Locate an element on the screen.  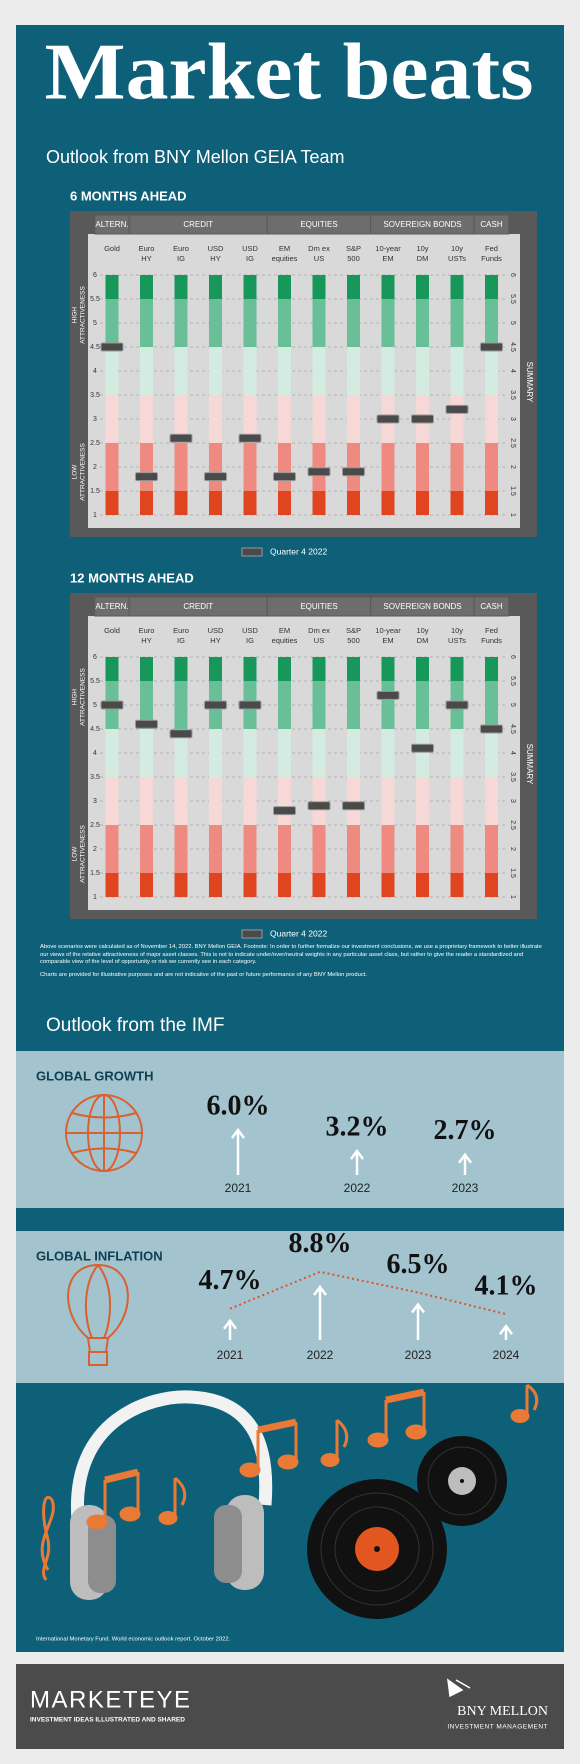
year-label: 2023 is located at coordinates (418, 1355).